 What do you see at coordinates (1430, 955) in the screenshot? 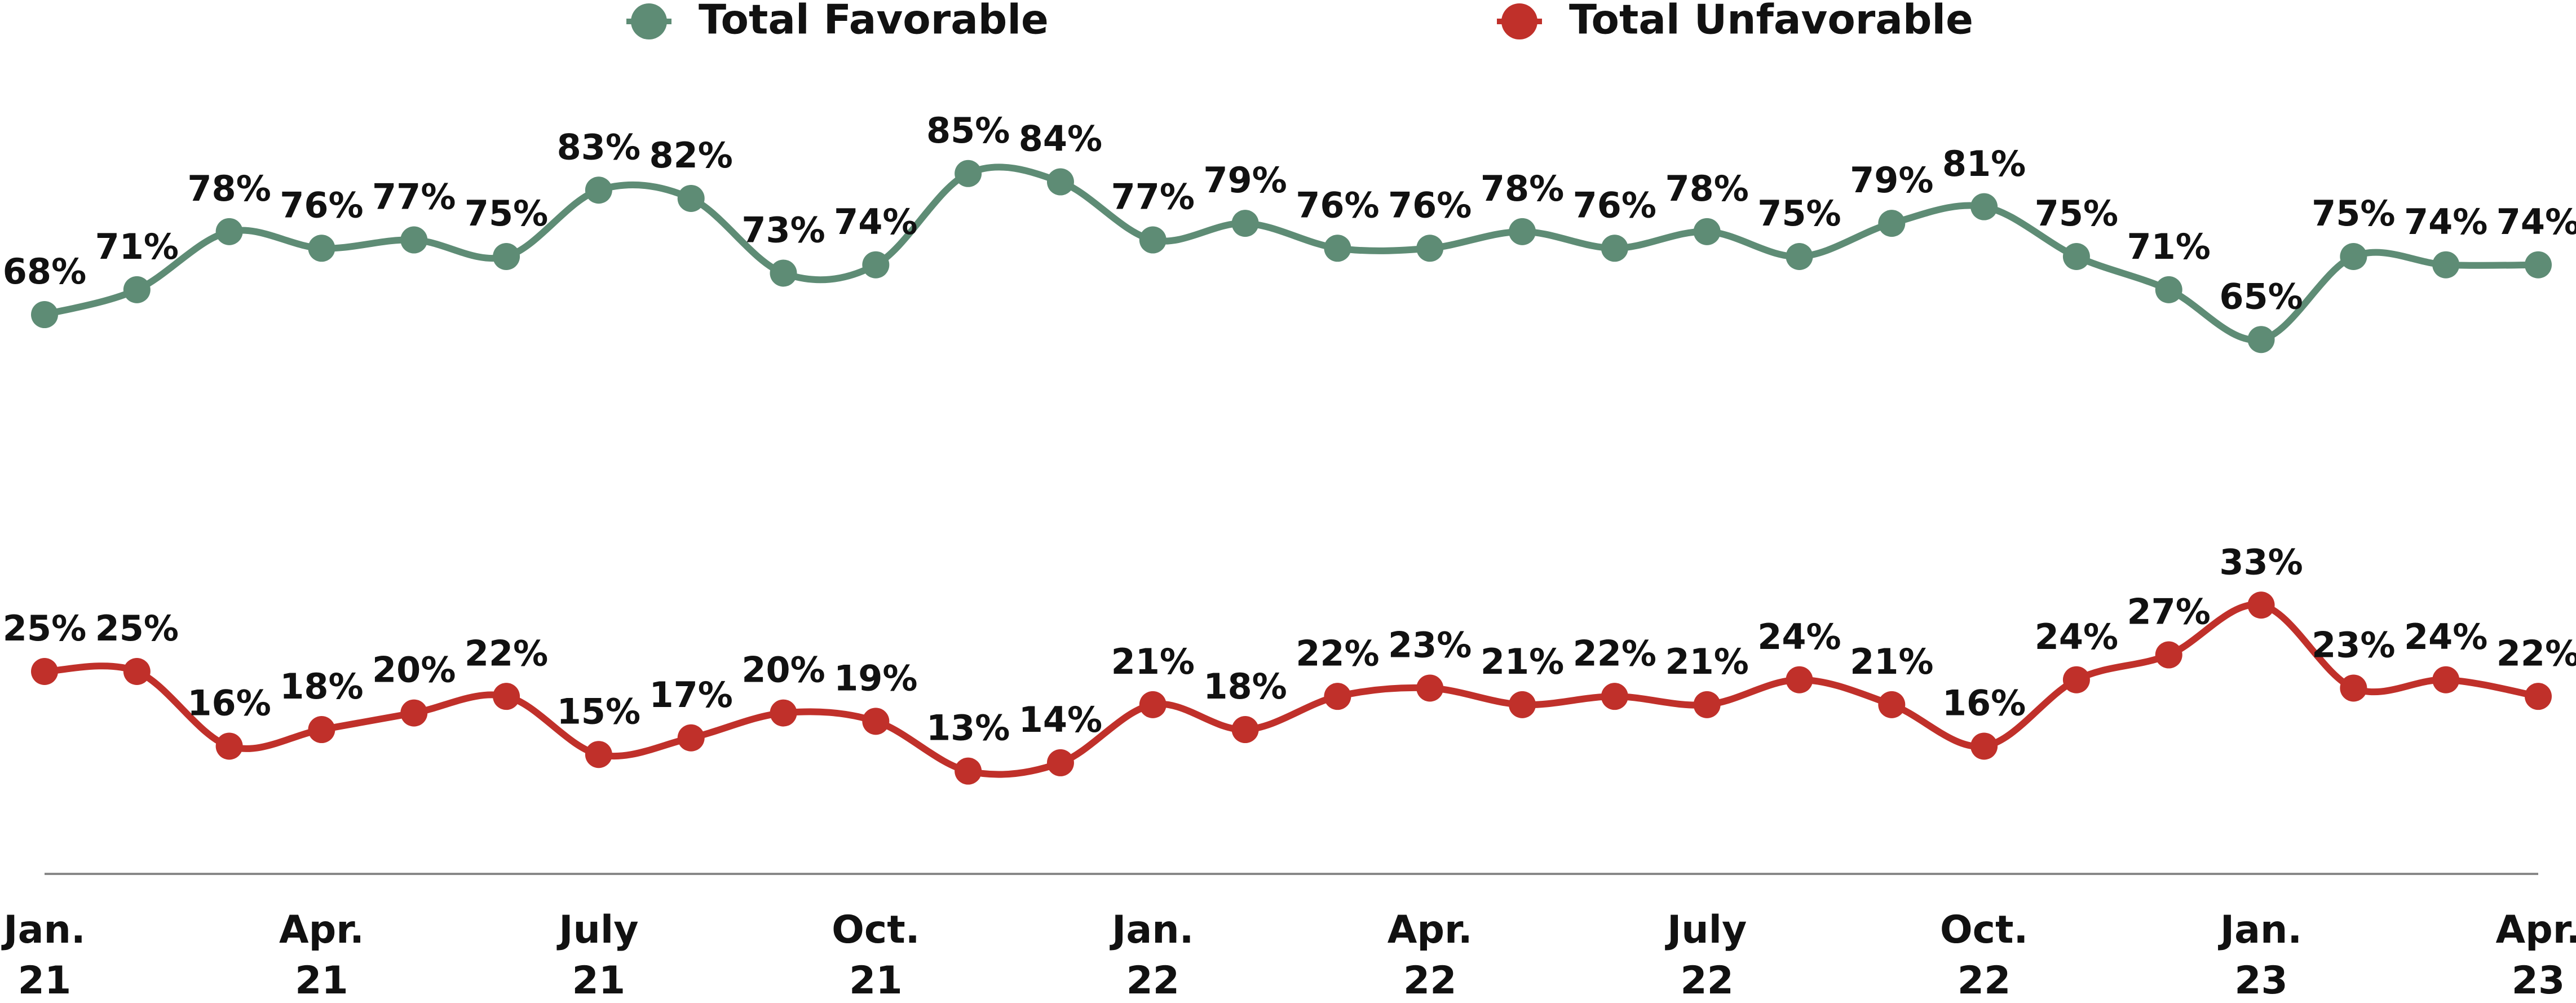
I see `x-tick-label: Apr. 22` at bounding box center [1430, 955].